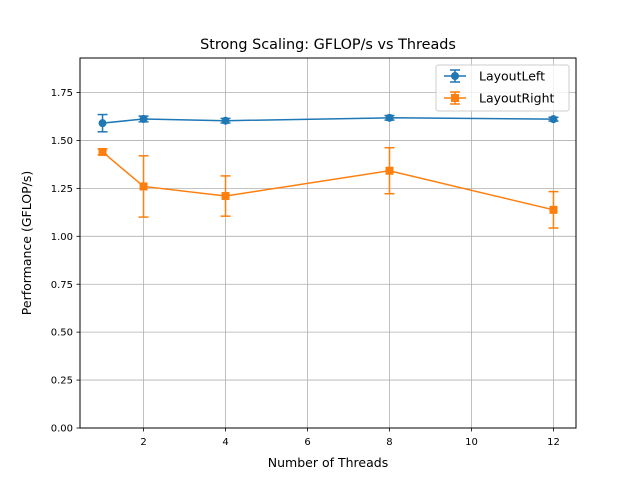 The width and height of the screenshot is (640, 480). What do you see at coordinates (328, 123) in the screenshot?
I see `series-layoutleft` at bounding box center [328, 123].